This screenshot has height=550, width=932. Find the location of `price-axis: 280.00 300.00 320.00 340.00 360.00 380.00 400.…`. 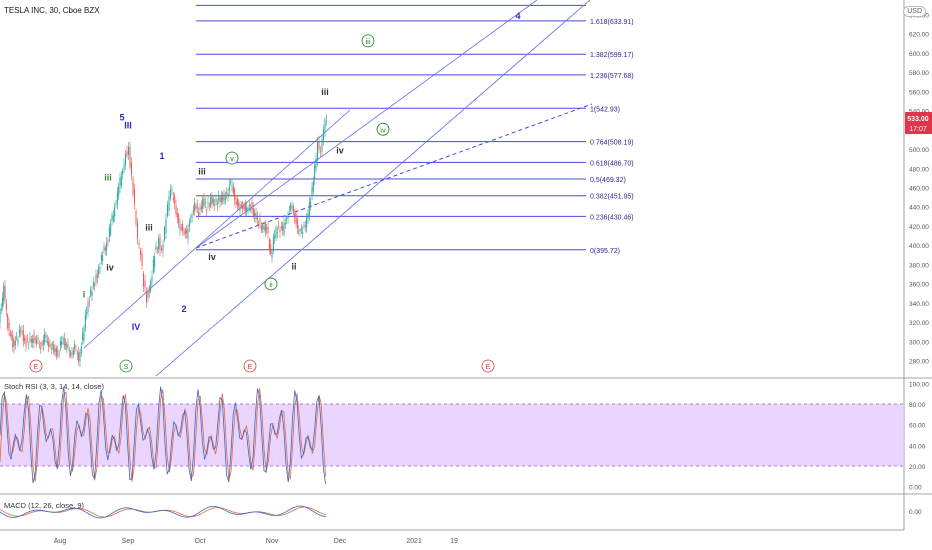

price-axis: 280.00 300.00 320.00 340.00 360.00 380.00 400.… is located at coordinates (919, 265).